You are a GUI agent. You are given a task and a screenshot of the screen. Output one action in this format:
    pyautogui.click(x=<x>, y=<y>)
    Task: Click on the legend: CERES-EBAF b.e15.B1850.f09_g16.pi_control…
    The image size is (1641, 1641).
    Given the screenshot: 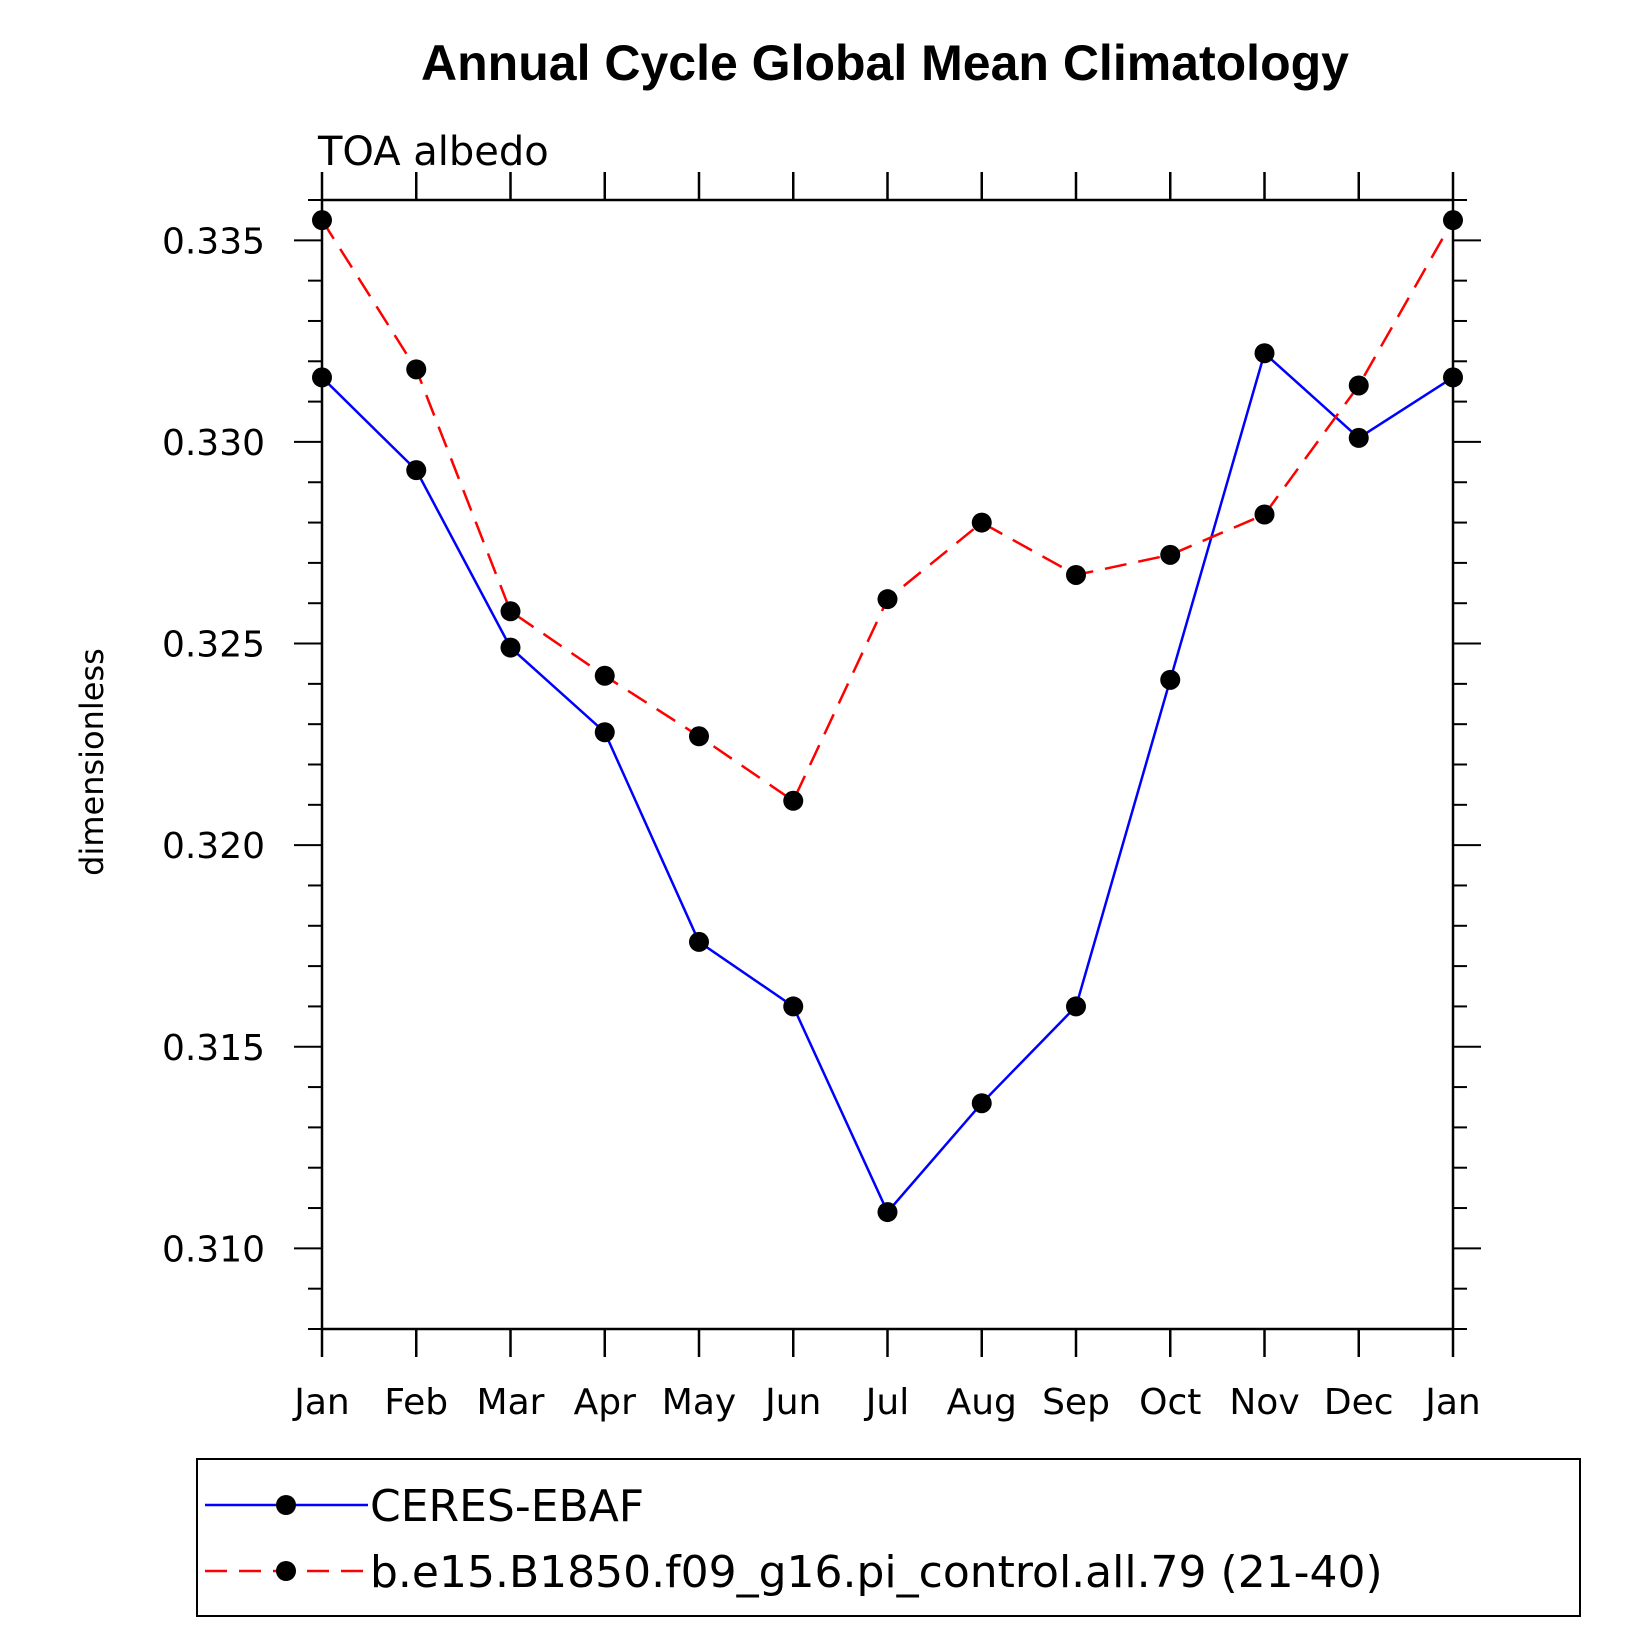 What is the action you would take?
    pyautogui.click(x=888, y=1537)
    